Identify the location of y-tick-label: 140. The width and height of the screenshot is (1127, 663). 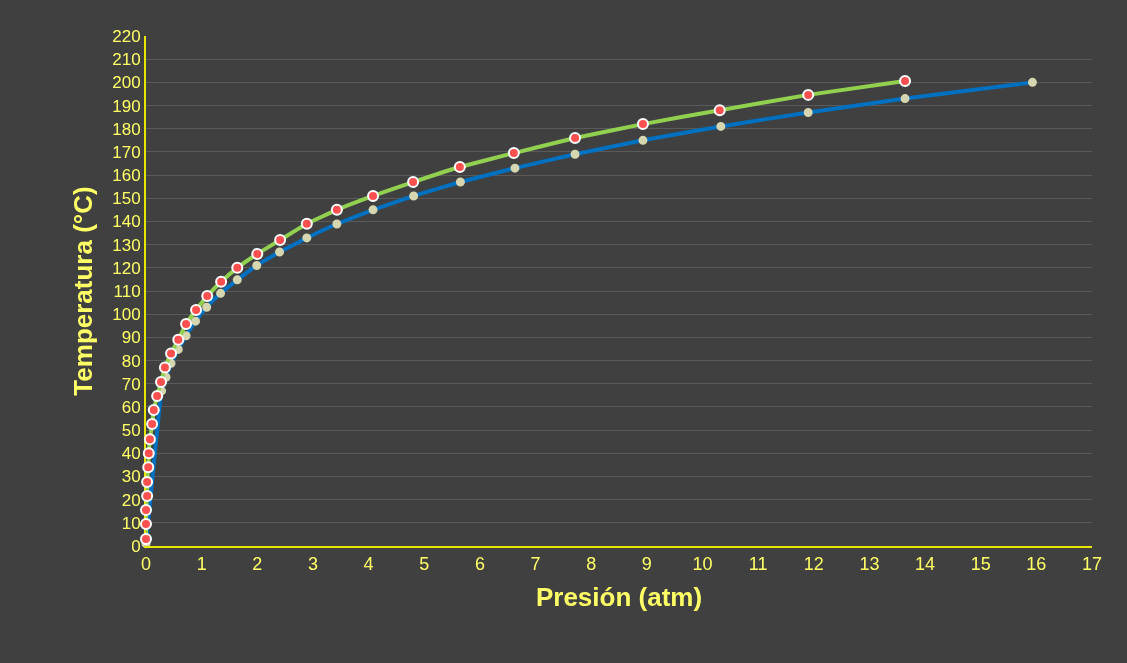
(126, 222).